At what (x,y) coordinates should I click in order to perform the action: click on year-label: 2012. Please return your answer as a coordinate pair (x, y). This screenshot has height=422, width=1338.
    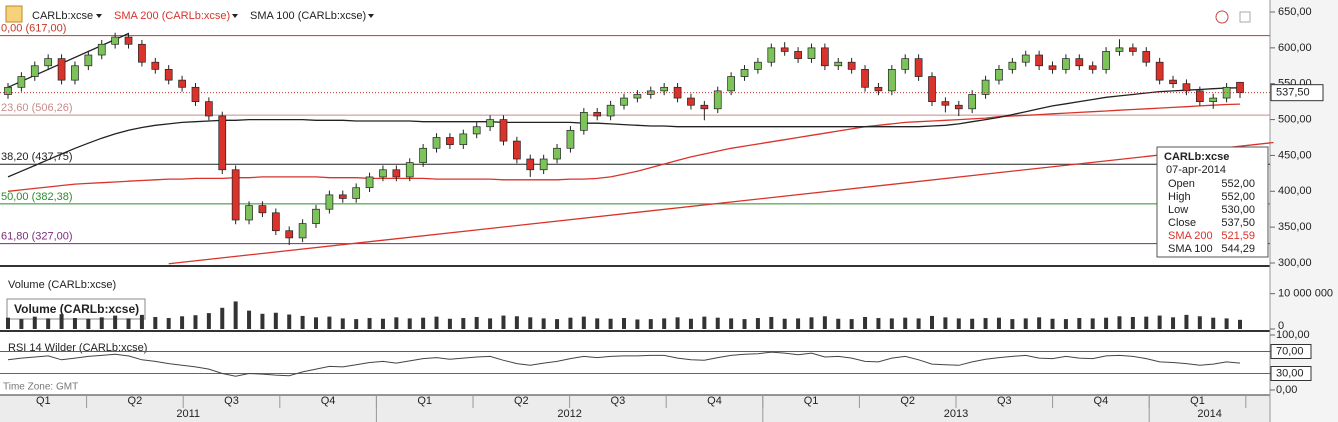
    Looking at the image, I should click on (569, 414).